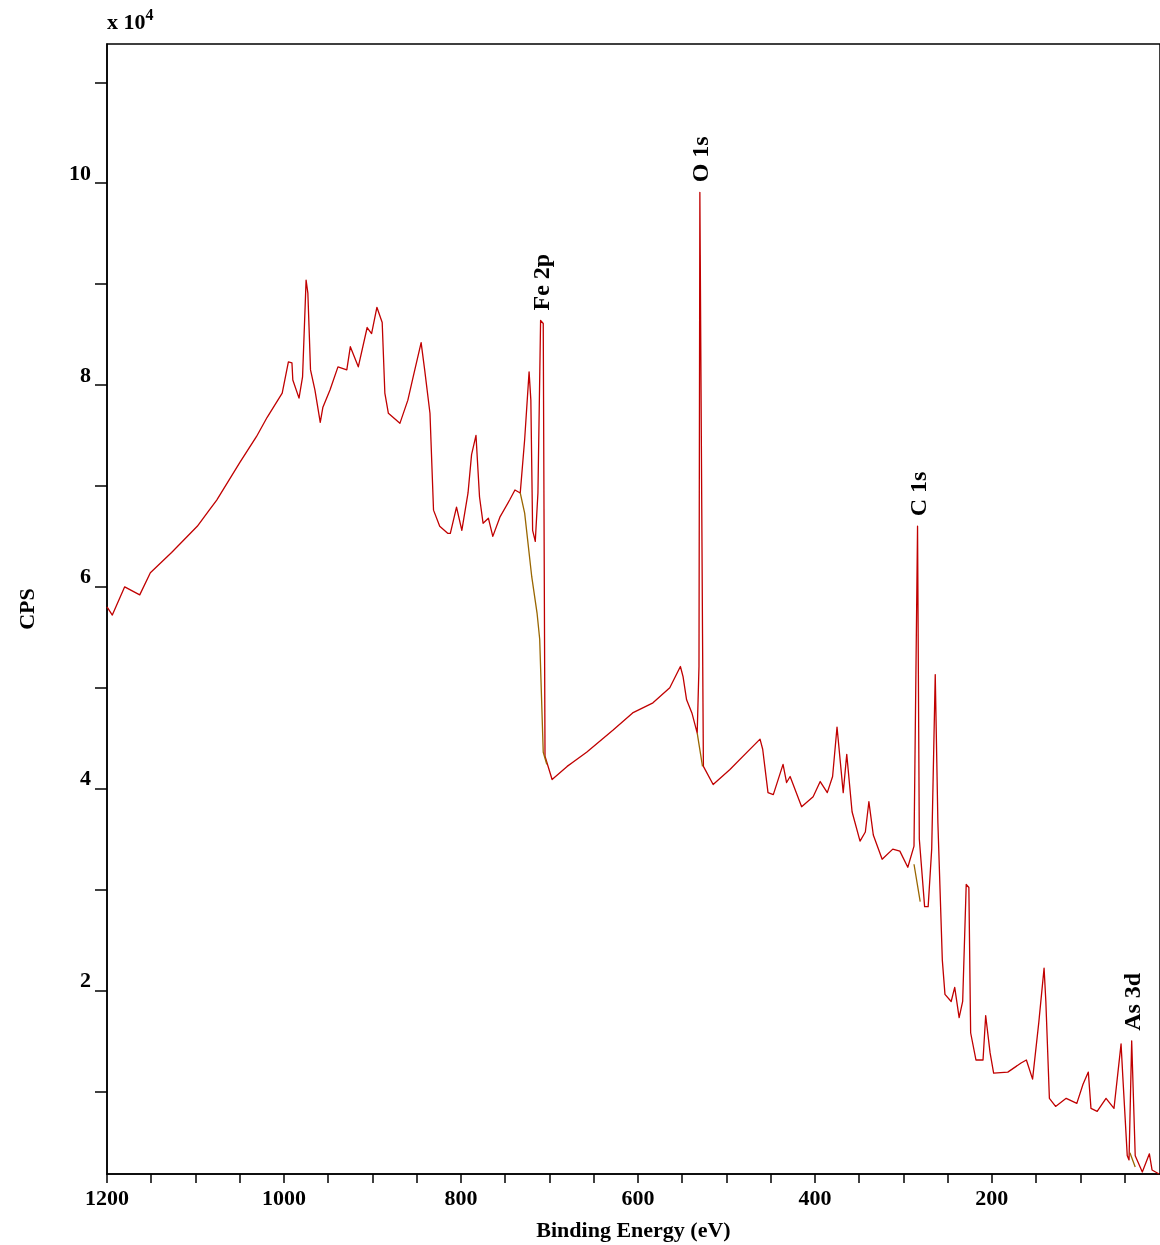 Image resolution: width=1160 pixels, height=1245 pixels. What do you see at coordinates (699, 159) in the screenshot?
I see `annotation: O 1s` at bounding box center [699, 159].